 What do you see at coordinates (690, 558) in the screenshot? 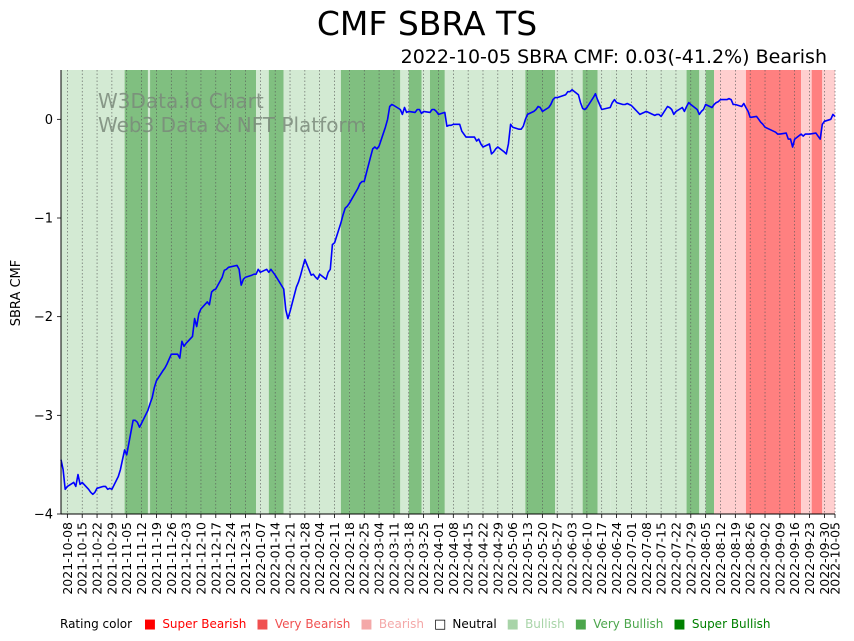
I see `x-tick-label: 2022-07-29` at bounding box center [690, 558].